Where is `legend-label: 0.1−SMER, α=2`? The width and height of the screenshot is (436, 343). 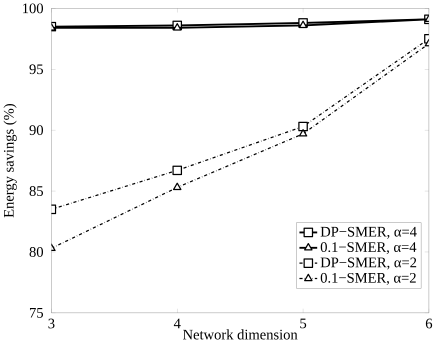 legend-label: 0.1−SMER, α=2 is located at coordinates (368, 278).